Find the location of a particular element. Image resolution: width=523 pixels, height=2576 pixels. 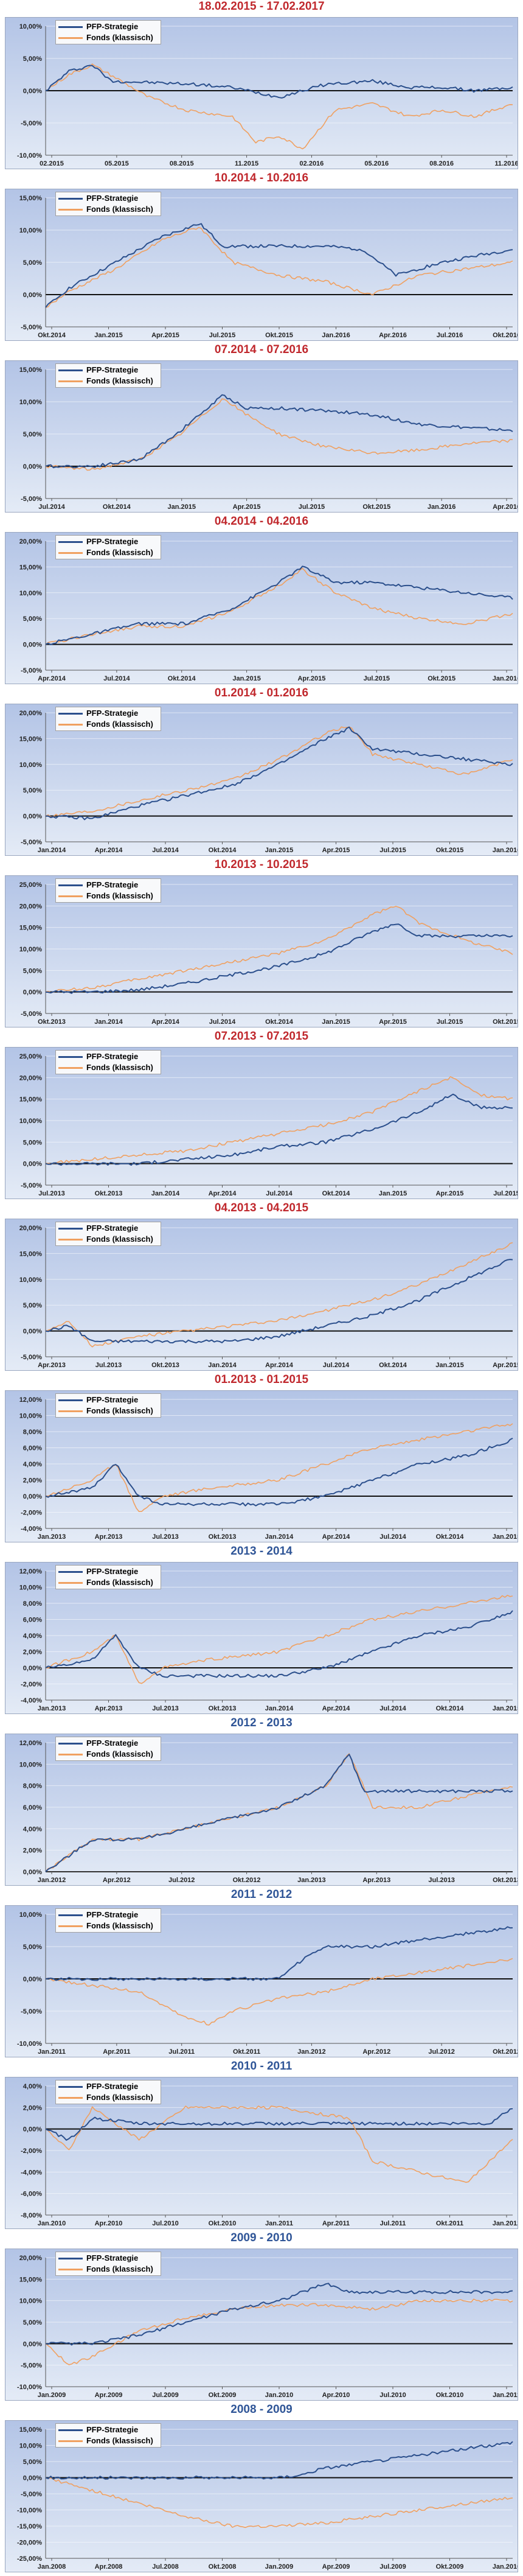

legend-label: Fonds (klassisch) is located at coordinates (120, 209).